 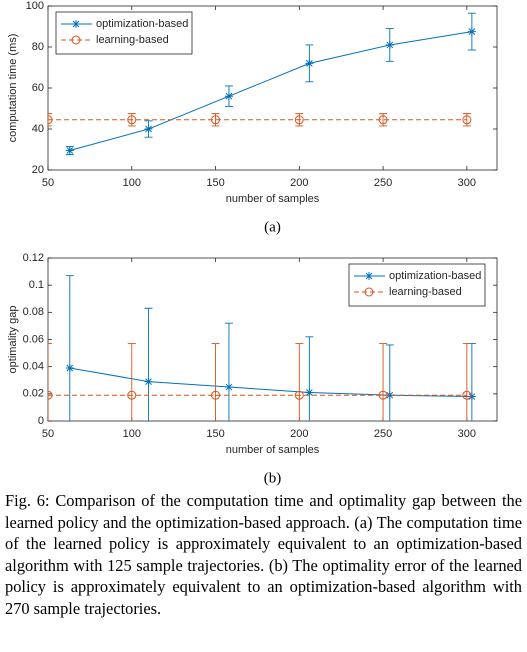 I want to click on y-tick-label: 0, so click(x=41, y=421).